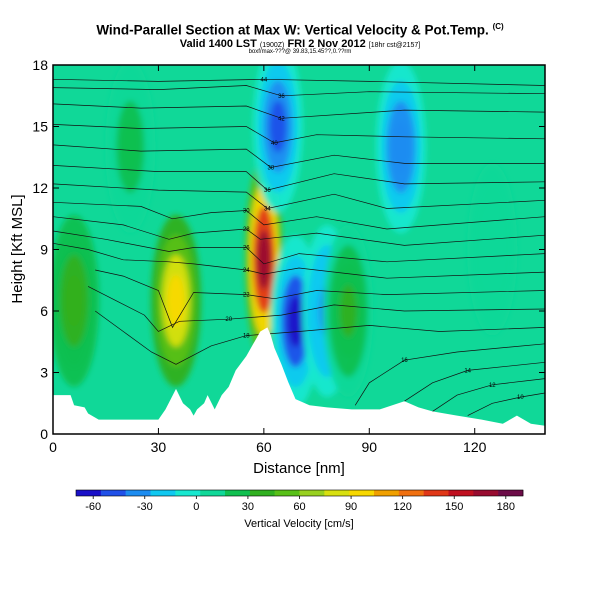 The height and width of the screenshot is (600, 600). What do you see at coordinates (159, 447) in the screenshot?
I see `x-tick-label-30: 30` at bounding box center [159, 447].